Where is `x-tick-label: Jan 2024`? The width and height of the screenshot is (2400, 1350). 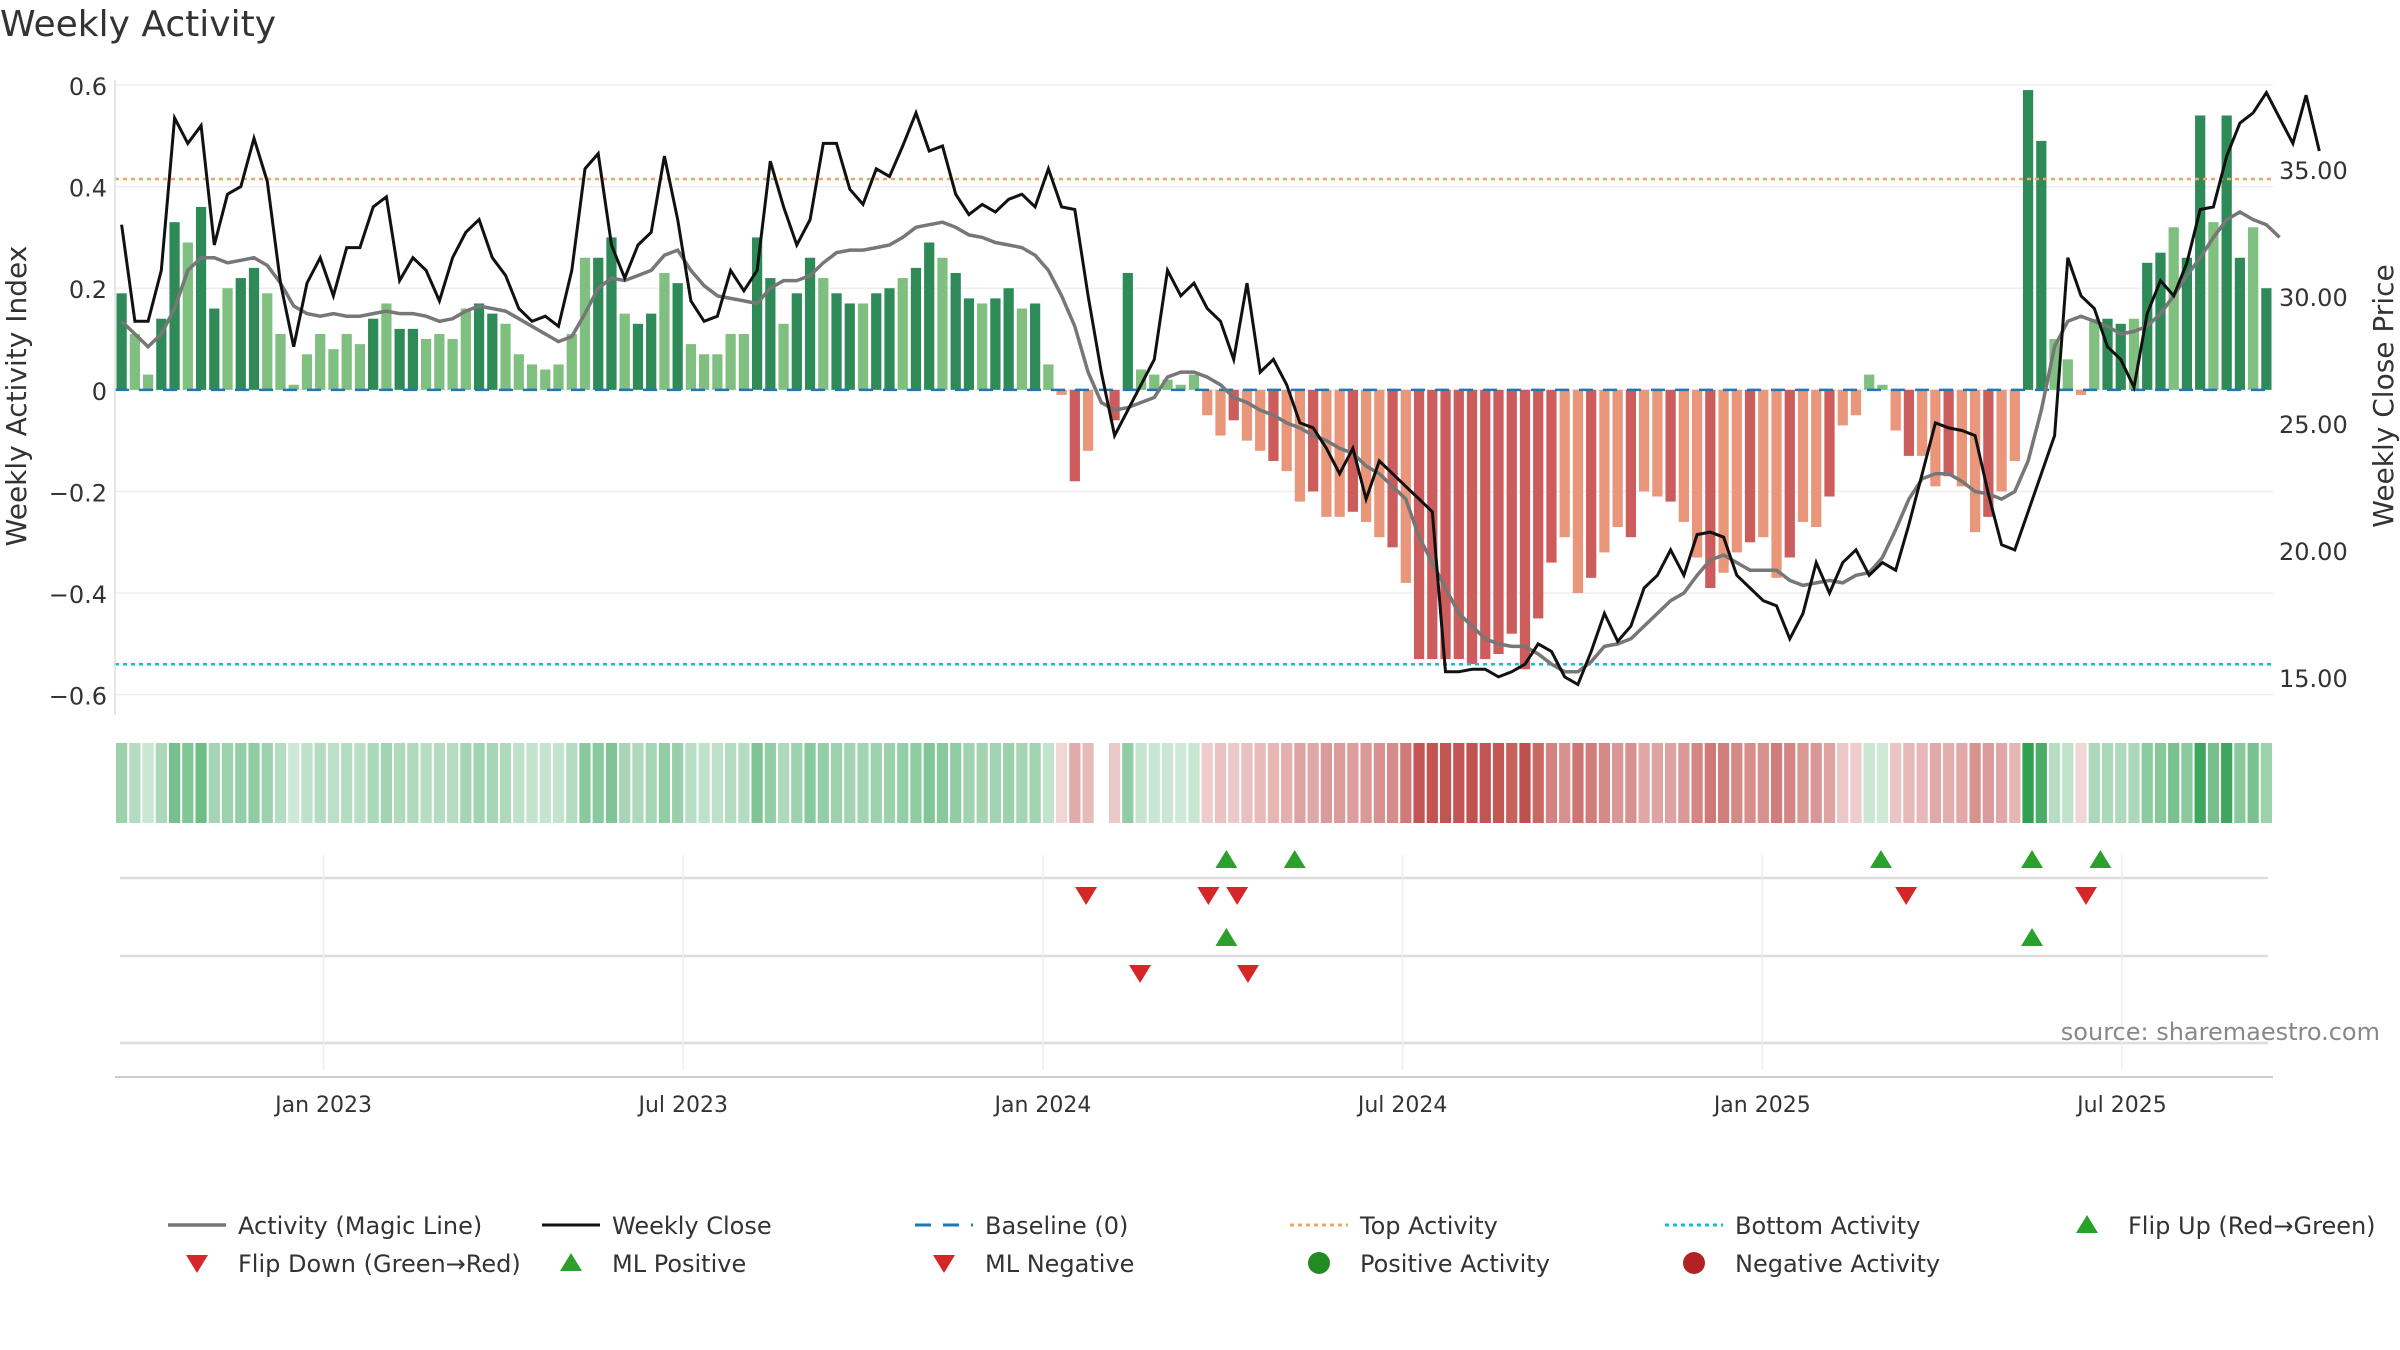
x-tick-label: Jan 2024 is located at coordinates (1041, 1105).